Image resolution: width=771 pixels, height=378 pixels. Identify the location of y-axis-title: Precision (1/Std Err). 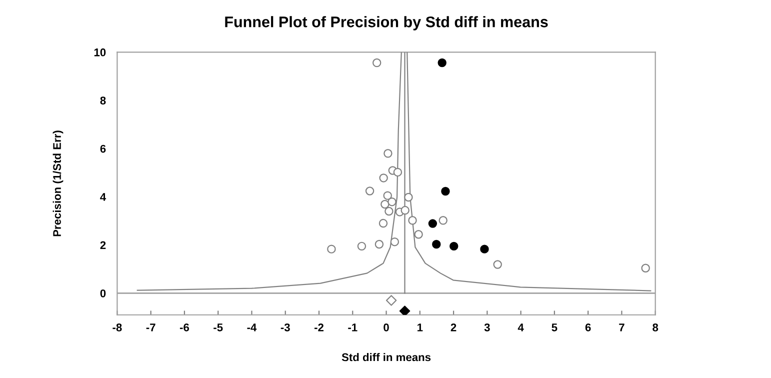
(58, 183).